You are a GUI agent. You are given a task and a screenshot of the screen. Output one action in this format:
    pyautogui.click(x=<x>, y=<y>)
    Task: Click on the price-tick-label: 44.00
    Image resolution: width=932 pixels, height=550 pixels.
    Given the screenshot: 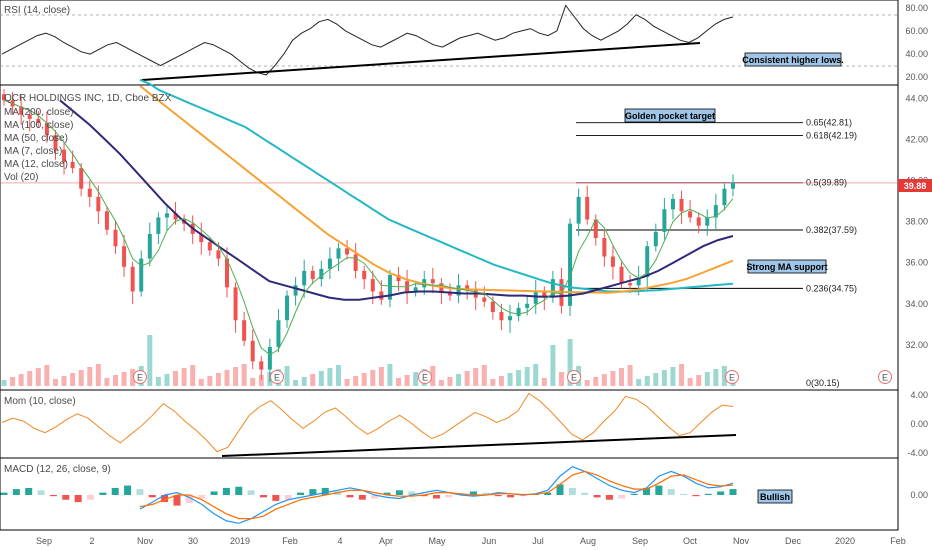 What is the action you would take?
    pyautogui.click(x=916, y=98)
    